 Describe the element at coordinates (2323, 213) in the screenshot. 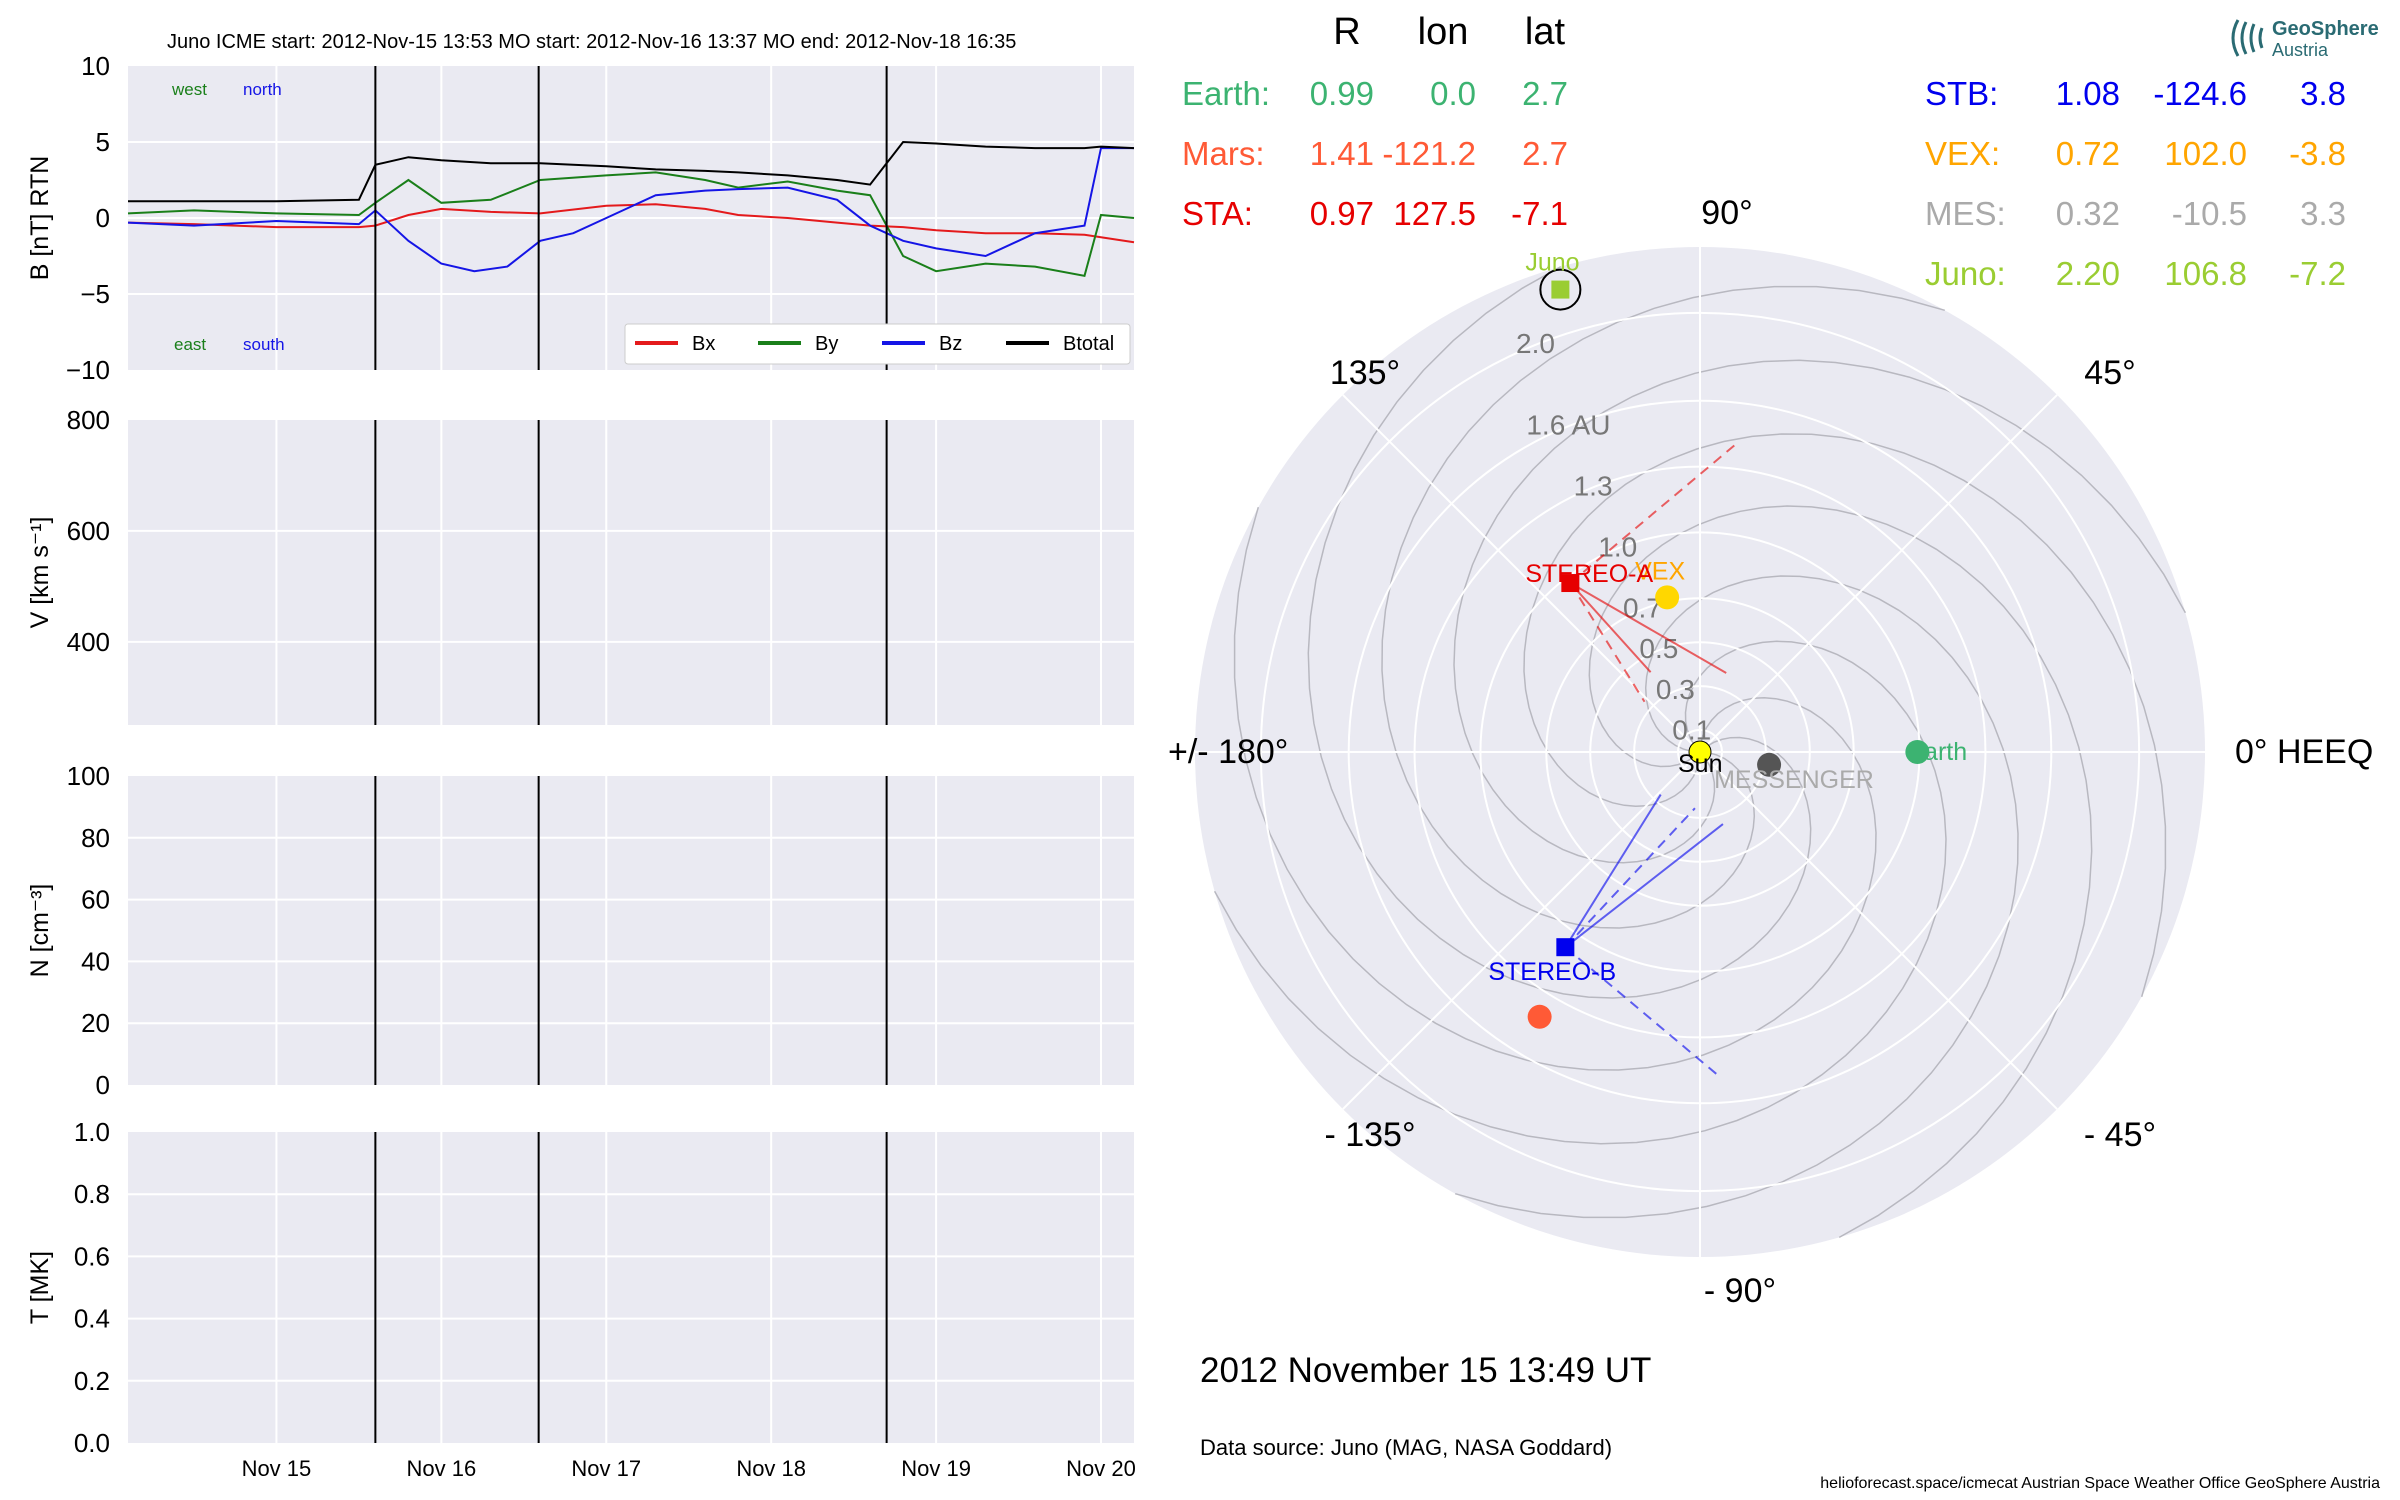

I see `table-lat: 3.3` at that location.